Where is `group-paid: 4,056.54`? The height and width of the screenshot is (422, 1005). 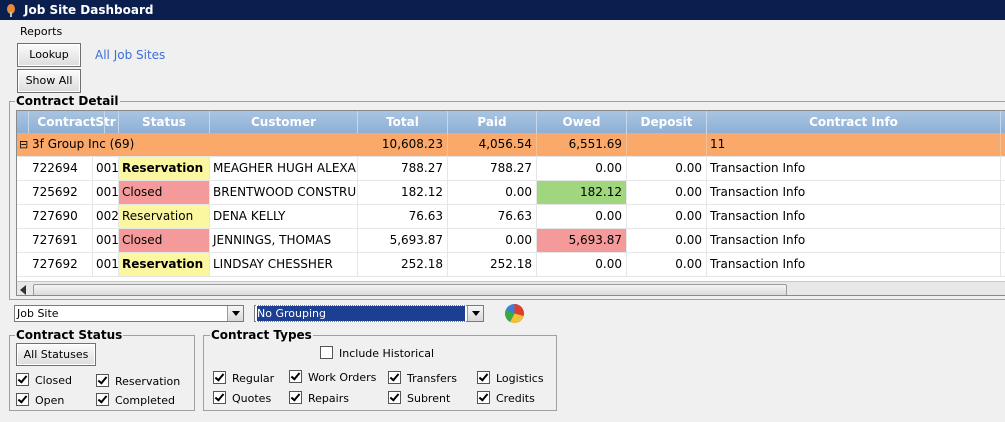 group-paid: 4,056.54 is located at coordinates (492, 144).